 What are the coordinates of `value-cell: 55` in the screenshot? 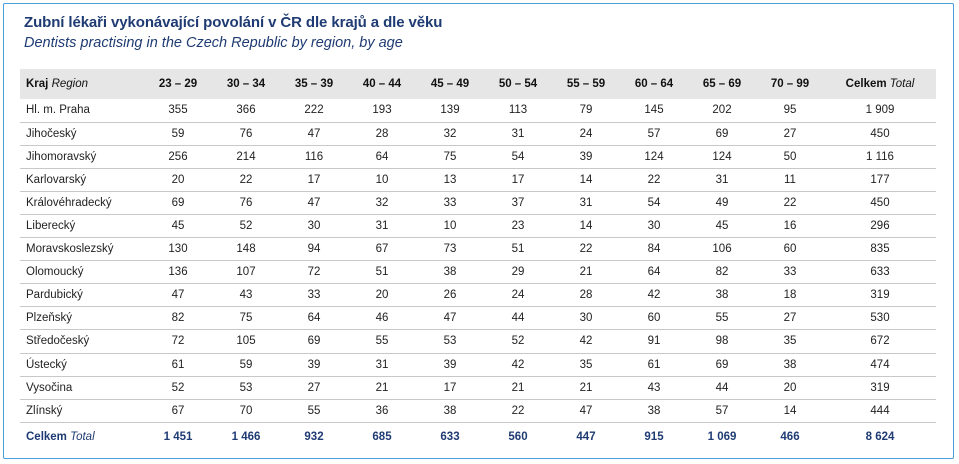 It's located at (722, 318).